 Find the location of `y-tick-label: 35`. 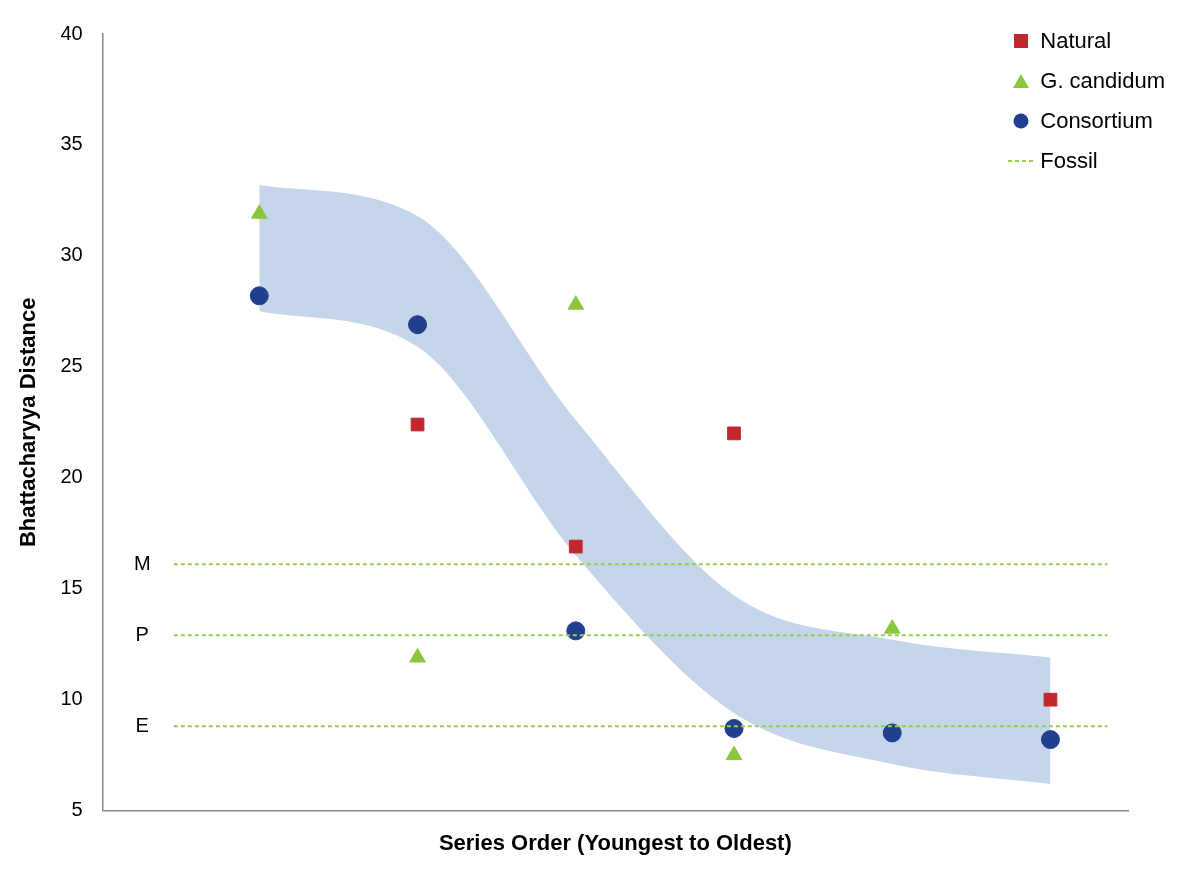

y-tick-label: 35 is located at coordinates (71, 143).